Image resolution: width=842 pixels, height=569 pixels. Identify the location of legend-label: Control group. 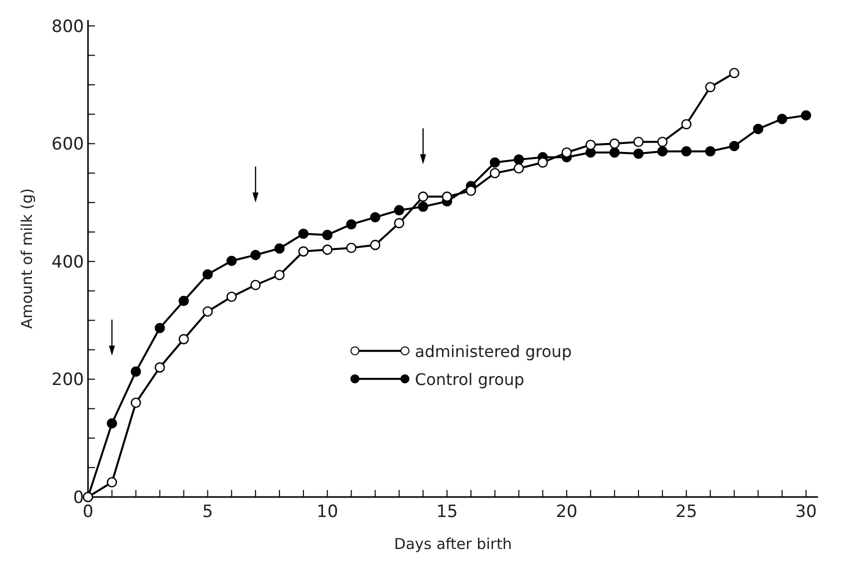
(469, 379).